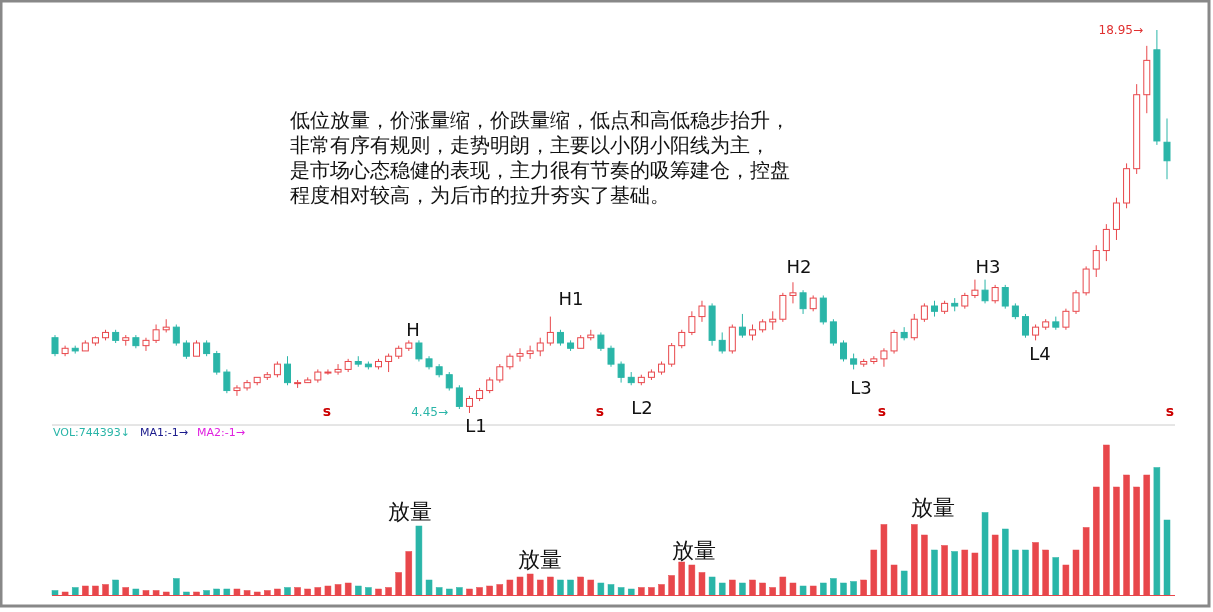 The width and height of the screenshot is (1213, 612). What do you see at coordinates (413, 329) in the screenshot?
I see `annotation: H` at bounding box center [413, 329].